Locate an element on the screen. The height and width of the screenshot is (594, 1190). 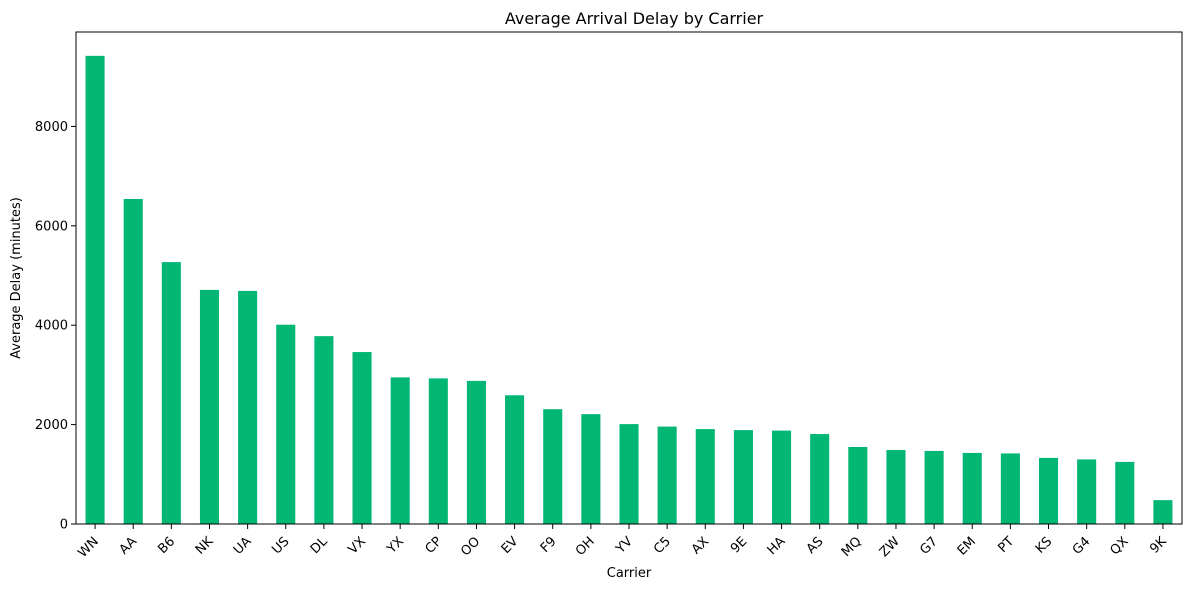
bar-G4 is located at coordinates (1087, 491).